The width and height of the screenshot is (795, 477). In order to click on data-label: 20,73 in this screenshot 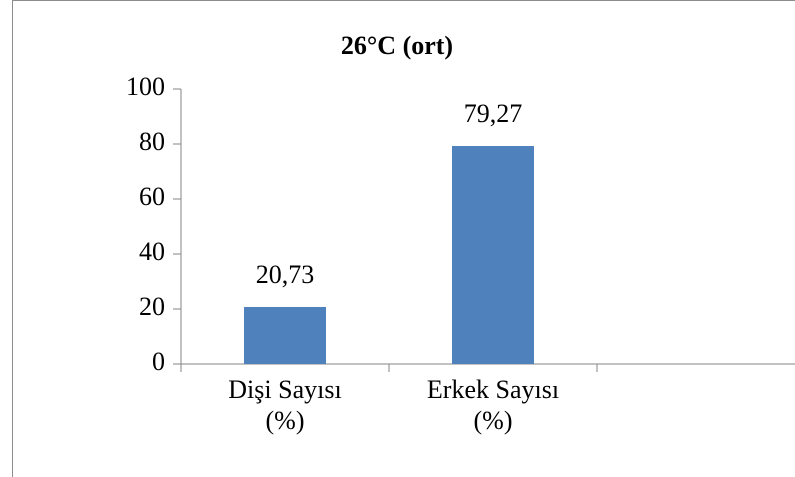, I will do `click(285, 274)`.